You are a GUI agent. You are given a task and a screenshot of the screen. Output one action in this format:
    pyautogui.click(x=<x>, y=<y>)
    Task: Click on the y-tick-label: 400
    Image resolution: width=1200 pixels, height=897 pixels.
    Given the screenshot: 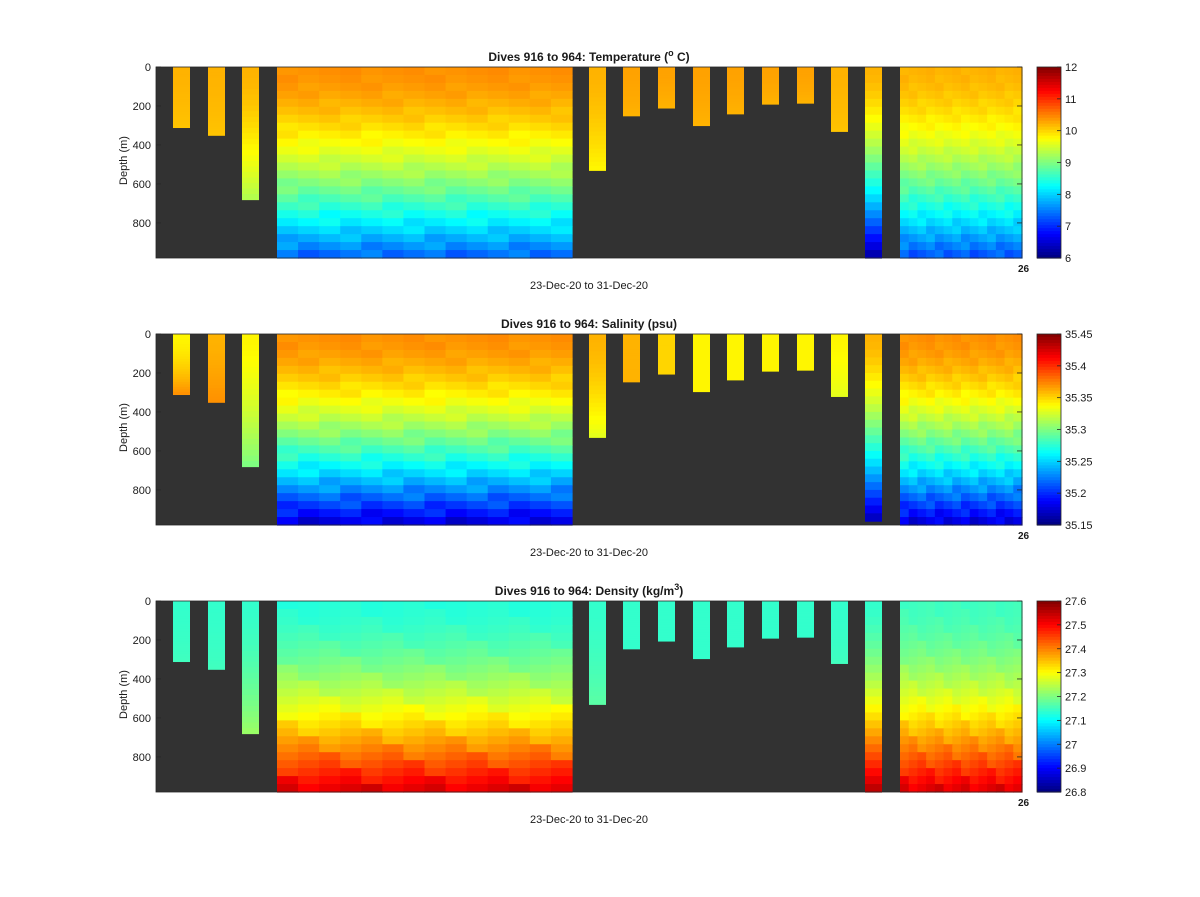 What is the action you would take?
    pyautogui.click(x=142, y=413)
    